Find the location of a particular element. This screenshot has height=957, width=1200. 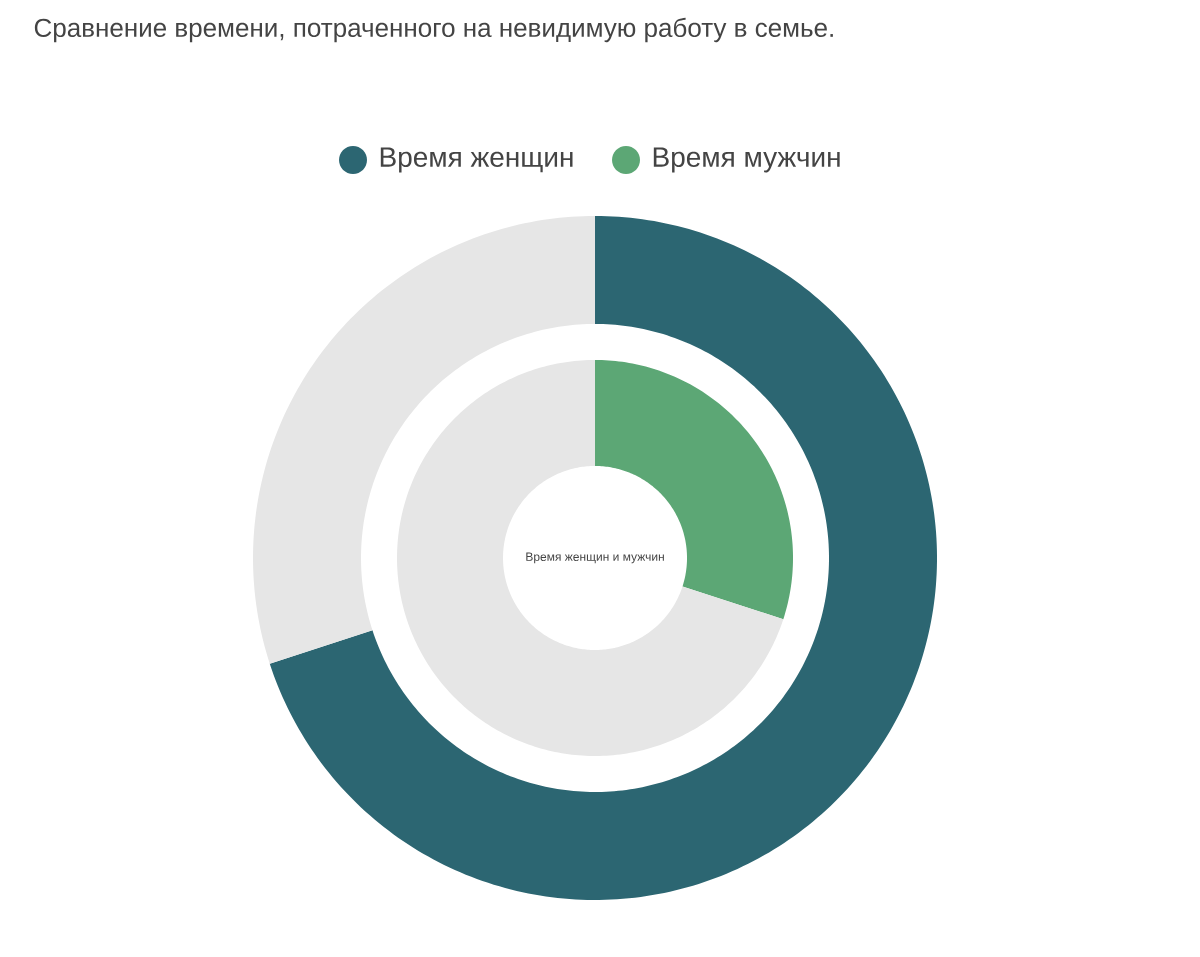

text: Время женщин и мужчин is located at coordinates (595, 558).